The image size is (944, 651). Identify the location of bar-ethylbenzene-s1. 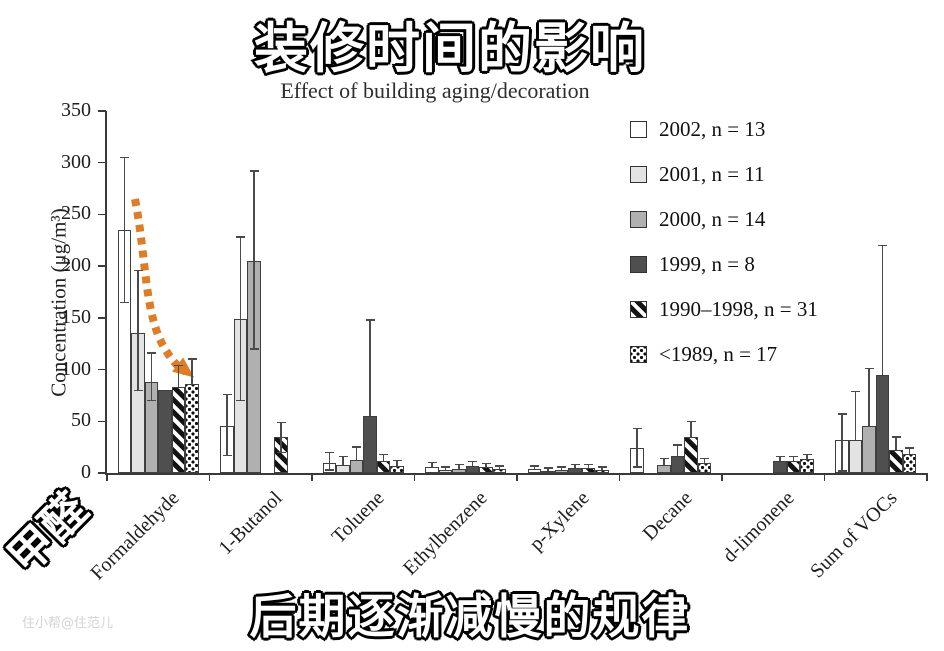
(445, 471).